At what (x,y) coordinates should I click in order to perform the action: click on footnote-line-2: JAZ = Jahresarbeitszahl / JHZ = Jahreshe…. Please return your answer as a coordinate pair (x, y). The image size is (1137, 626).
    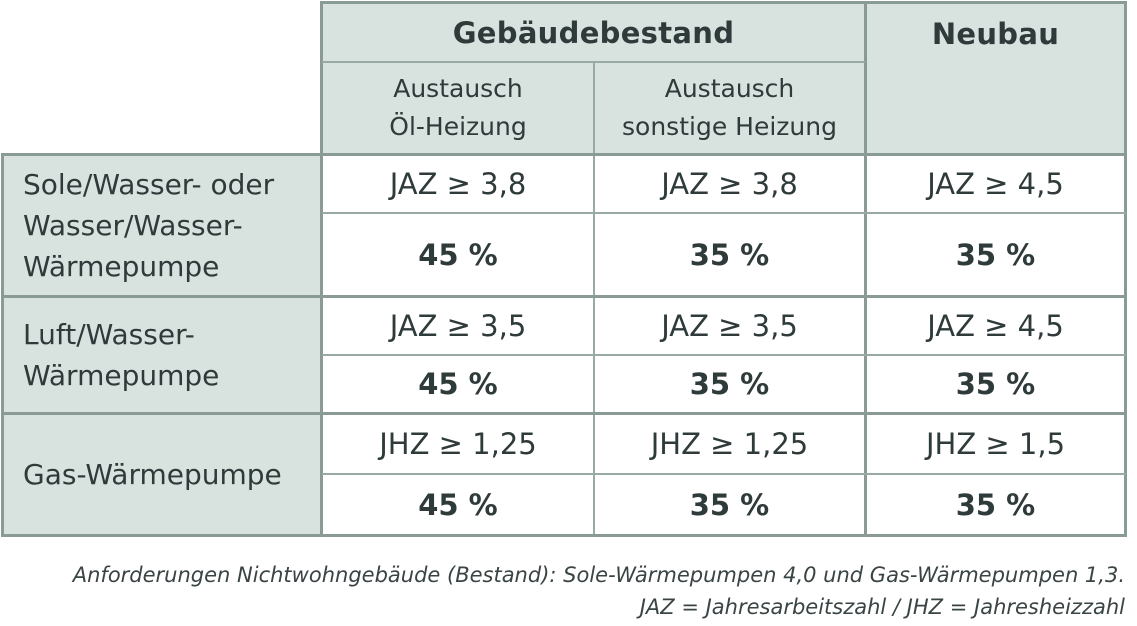
    Looking at the image, I should click on (882, 607).